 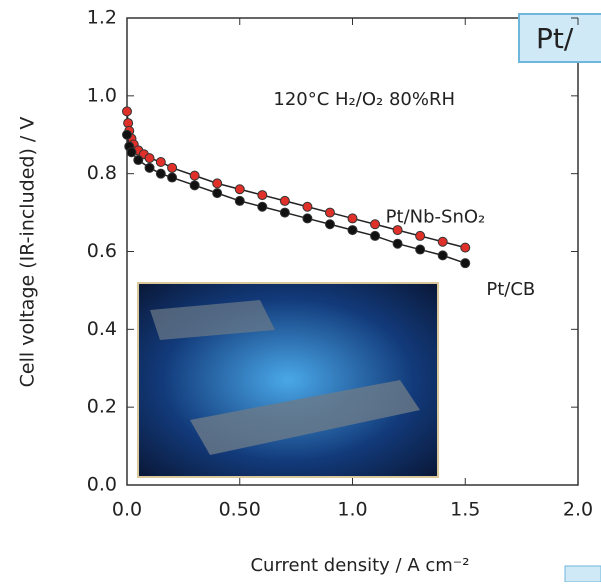 What do you see at coordinates (465, 510) in the screenshot?
I see `x-tick-label: 1.5` at bounding box center [465, 510].